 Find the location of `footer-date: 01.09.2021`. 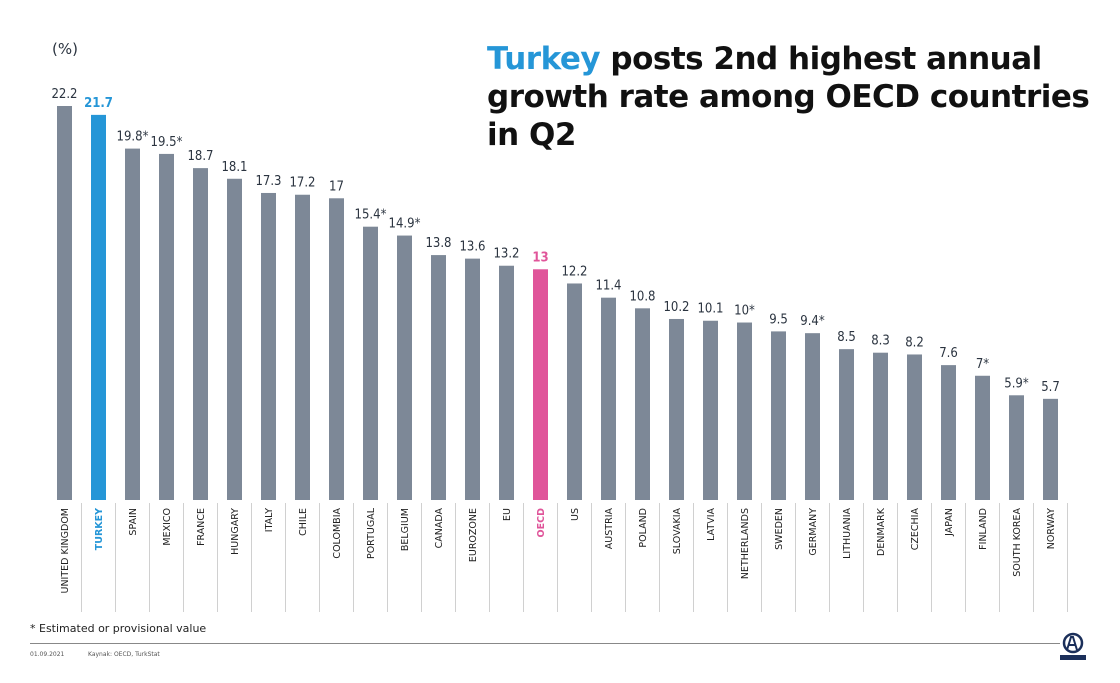

footer-date: 01.09.2021 is located at coordinates (47, 654).